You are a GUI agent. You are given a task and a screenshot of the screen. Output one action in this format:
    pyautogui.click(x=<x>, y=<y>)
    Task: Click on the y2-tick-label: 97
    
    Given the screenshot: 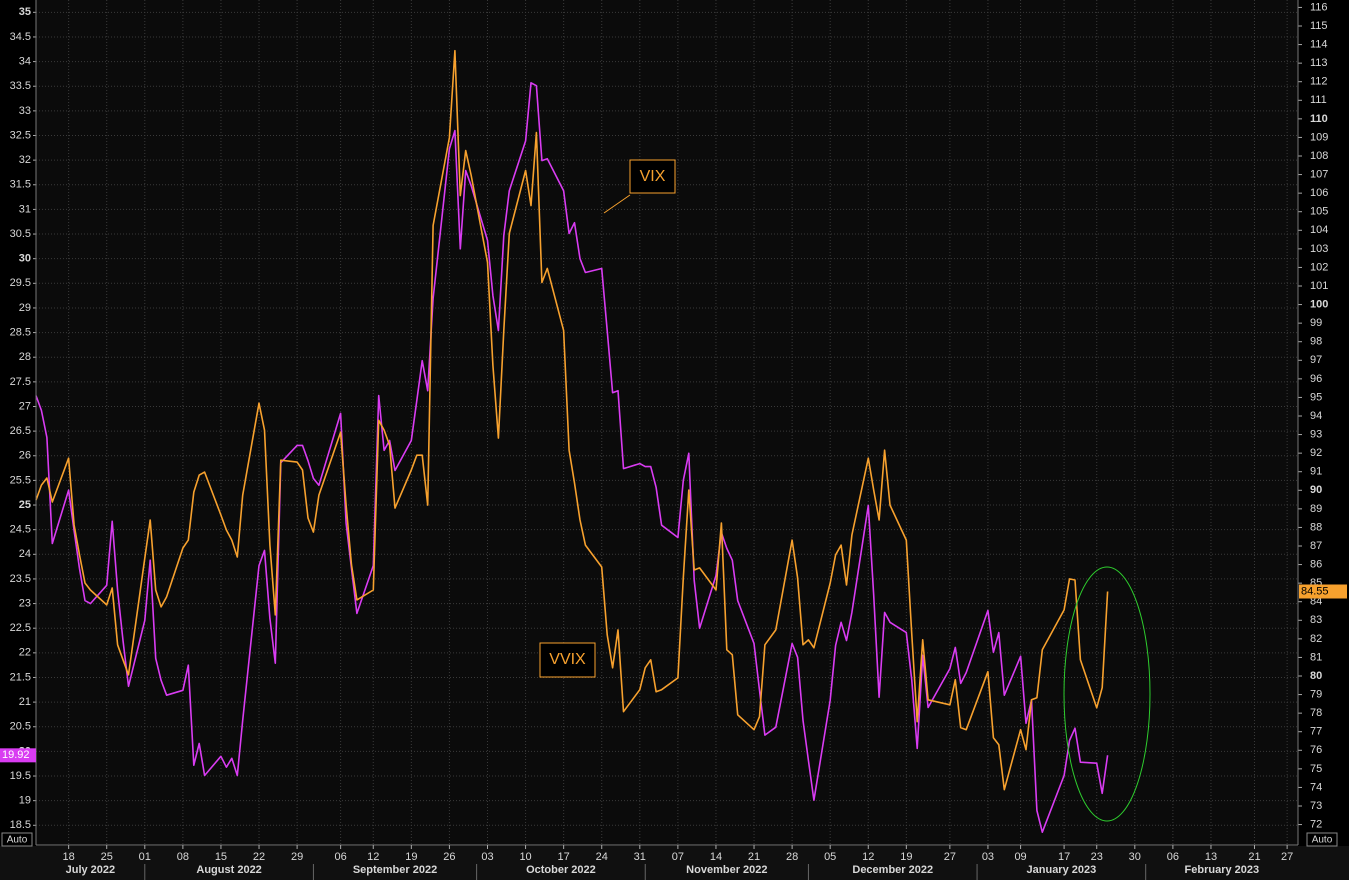 What is the action you would take?
    pyautogui.click(x=1316, y=360)
    